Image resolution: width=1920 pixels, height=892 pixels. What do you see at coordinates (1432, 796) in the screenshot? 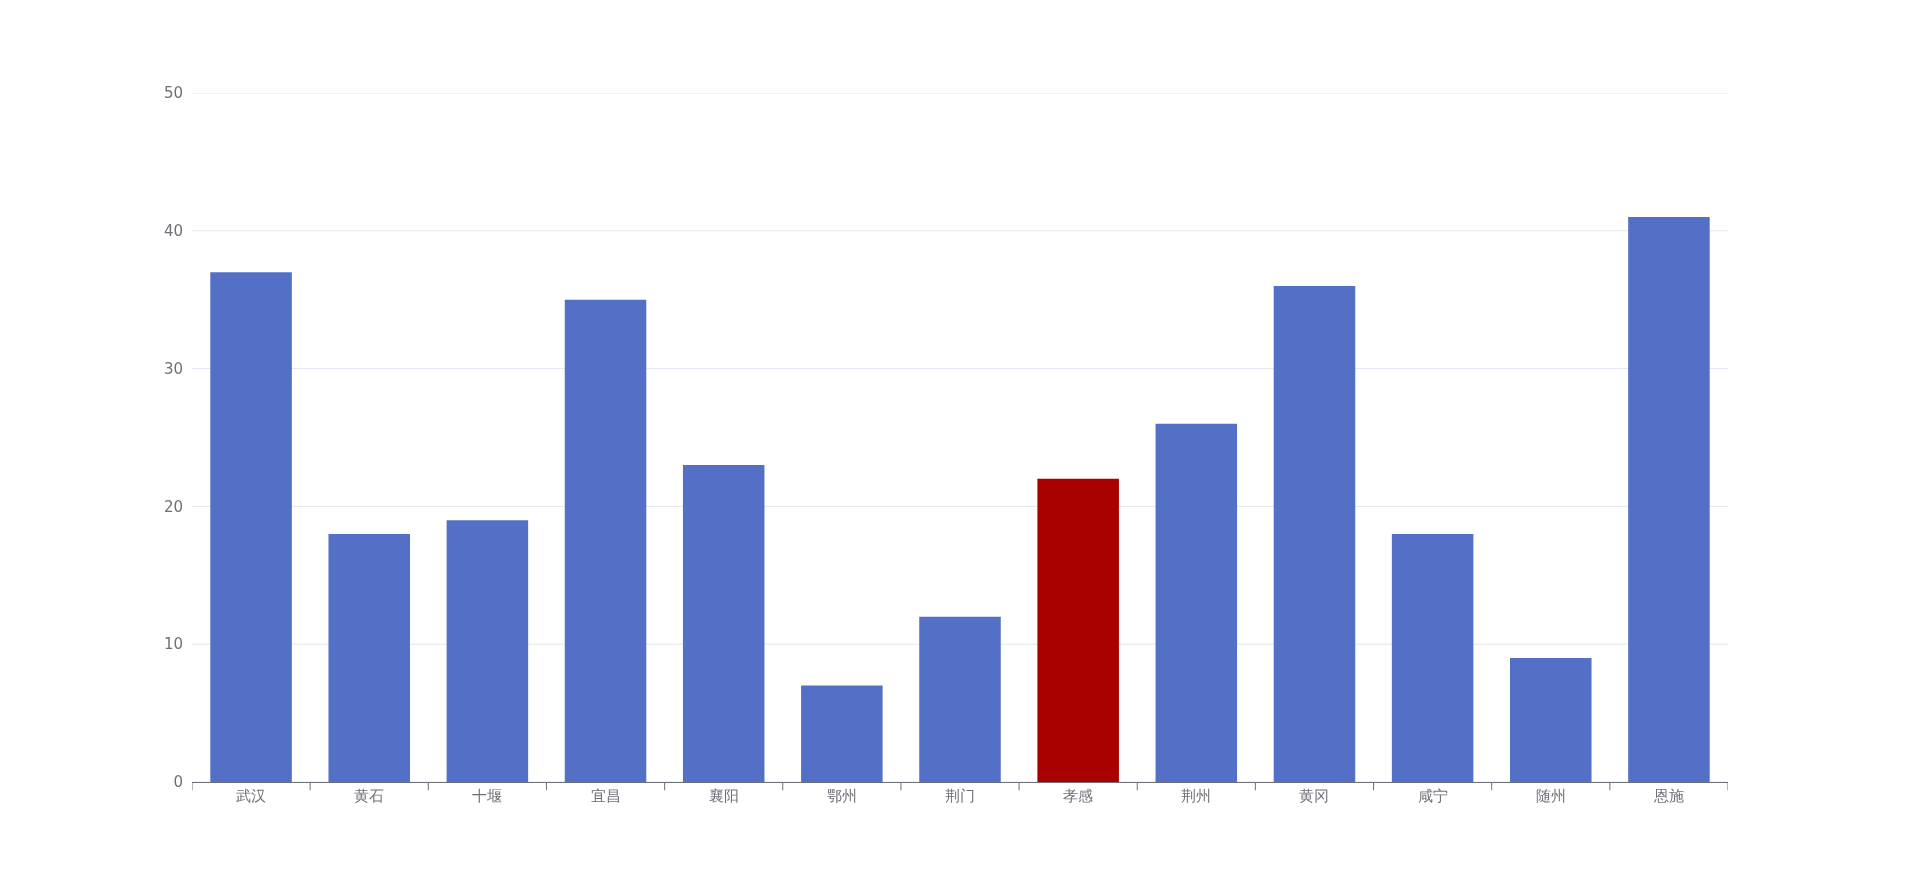
I see `x-tick-label: 咸宁` at bounding box center [1432, 796].